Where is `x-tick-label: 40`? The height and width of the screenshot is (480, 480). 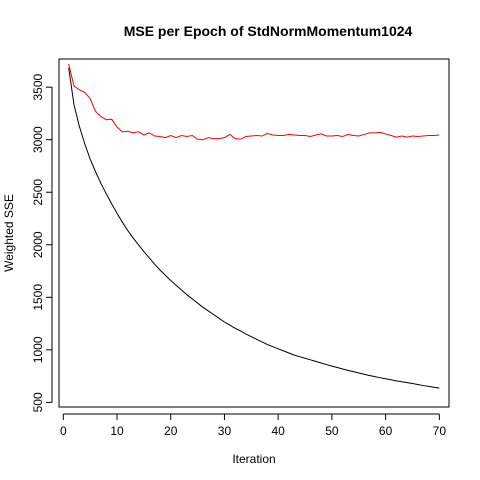
x-tick-label: 40 is located at coordinates (278, 431).